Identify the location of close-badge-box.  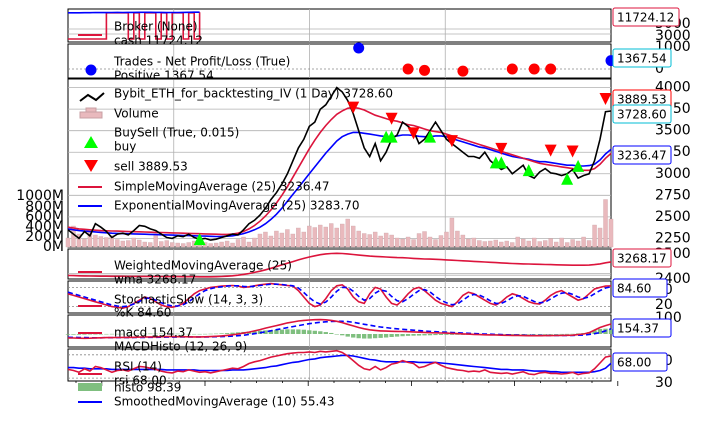
(642, 114).